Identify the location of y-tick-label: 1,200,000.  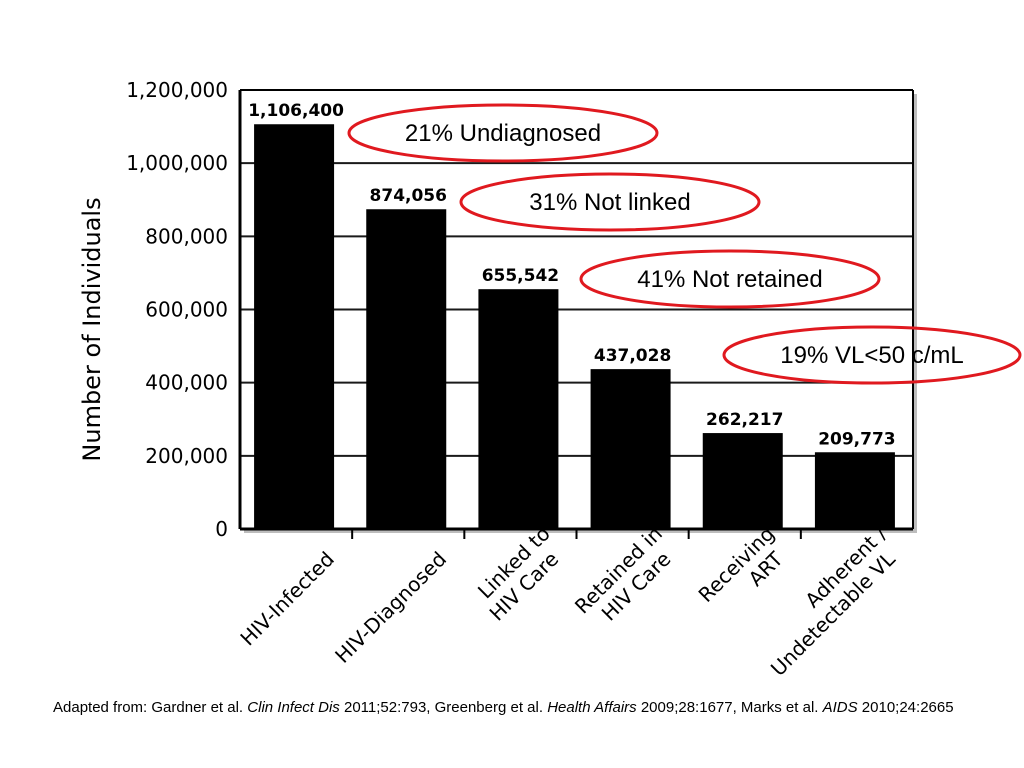
(177, 90).